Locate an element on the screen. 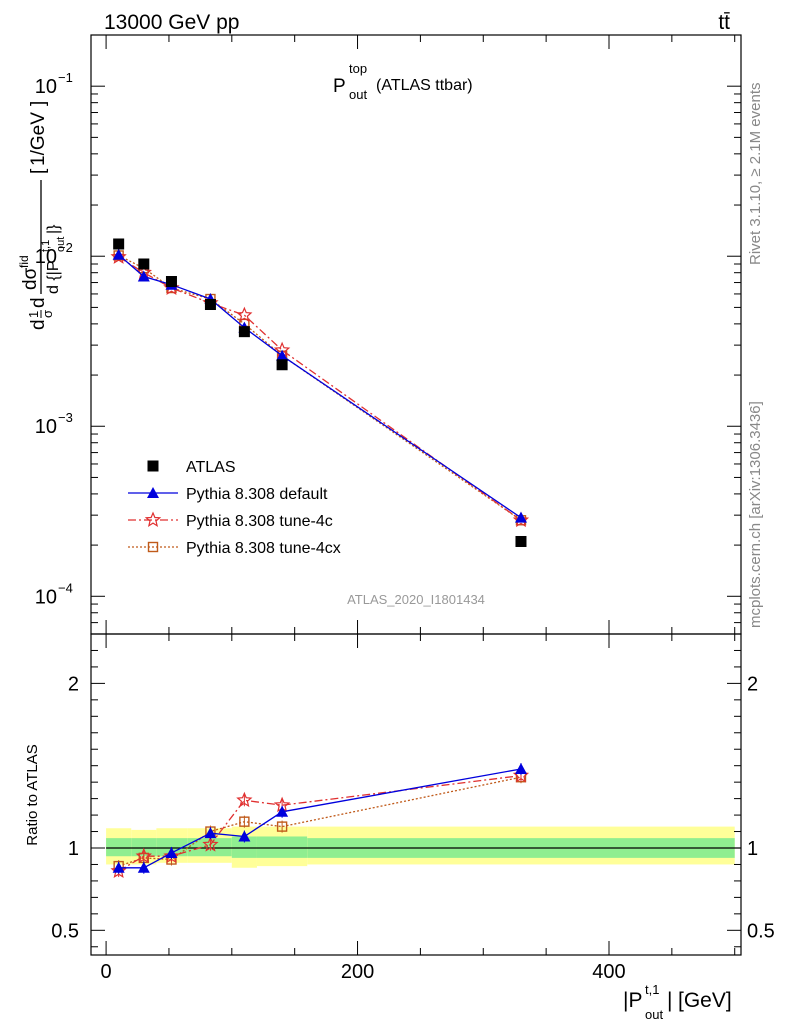 This screenshot has height=1024, width=786. y-tick-label-exponent: −2 is located at coordinates (65, 247).